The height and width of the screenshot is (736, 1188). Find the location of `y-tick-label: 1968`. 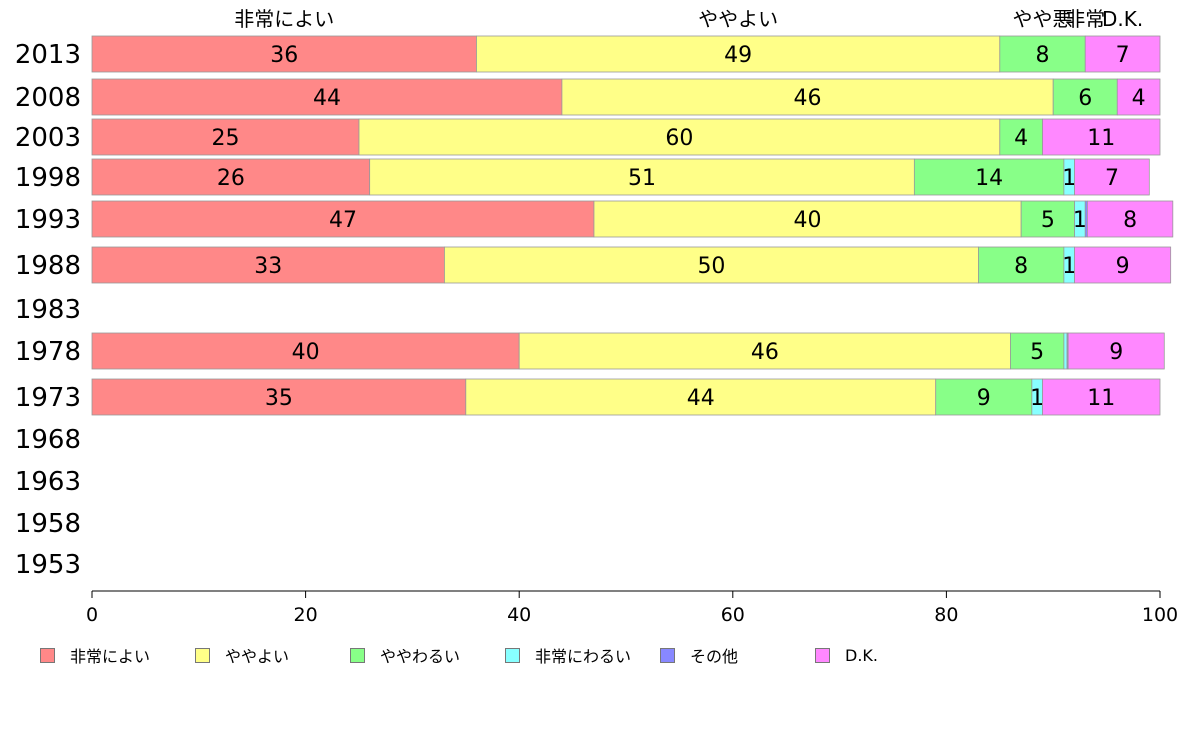

y-tick-label: 1968 is located at coordinates (48, 440).